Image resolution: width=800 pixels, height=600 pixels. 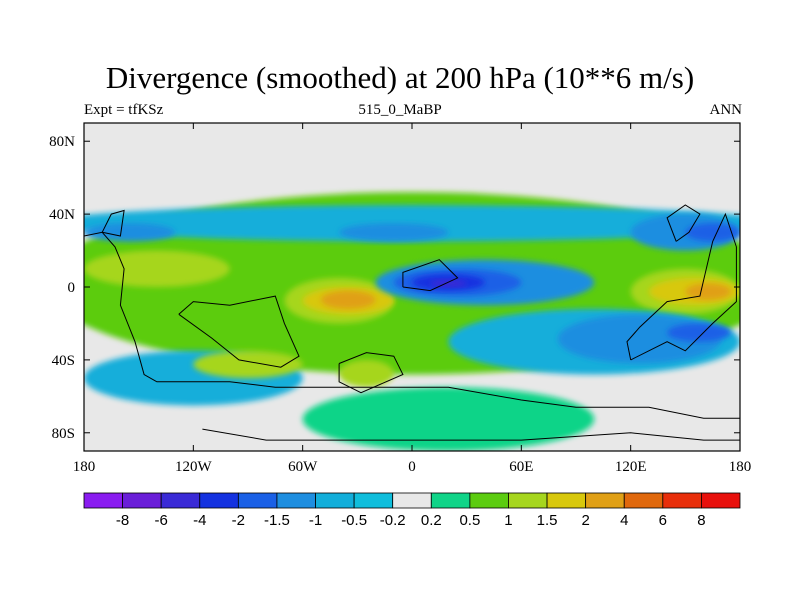 I want to click on colorbar-label: -2, so click(x=238, y=520).